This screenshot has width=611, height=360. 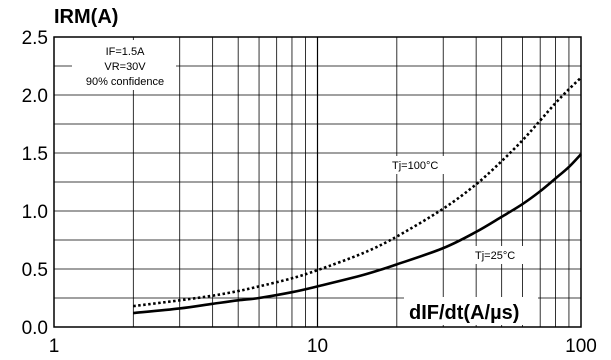 I want to click on y-tick-label: 1.0, so click(x=35, y=212).